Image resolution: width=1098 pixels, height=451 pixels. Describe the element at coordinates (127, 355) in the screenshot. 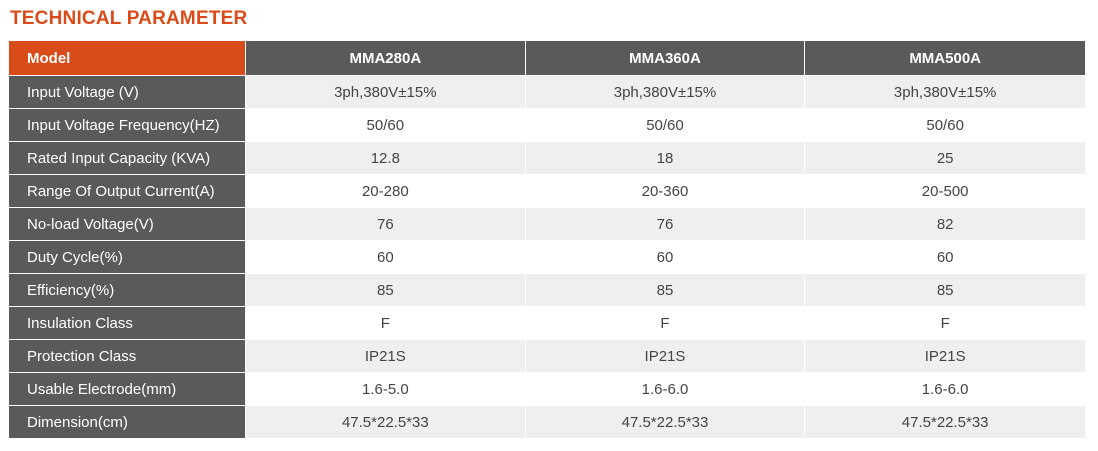

I see `row-label: Protection Class` at that location.